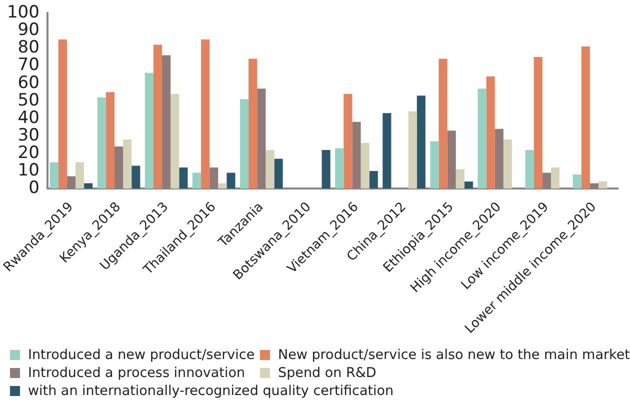  I want to click on legend-label: with an internationally-recognized quality certification, so click(211, 391).